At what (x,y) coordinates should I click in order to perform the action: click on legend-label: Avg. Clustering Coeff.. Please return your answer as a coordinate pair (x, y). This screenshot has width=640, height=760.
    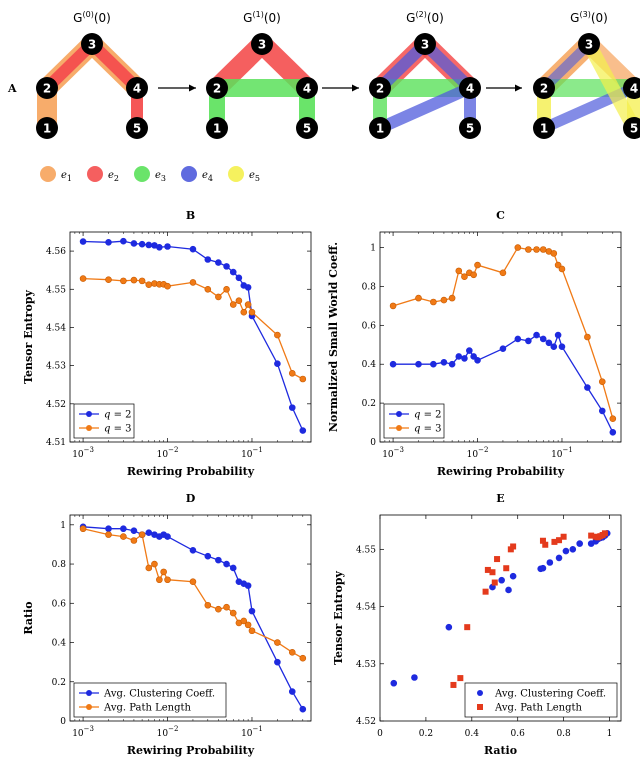
    Looking at the image, I should click on (550, 694).